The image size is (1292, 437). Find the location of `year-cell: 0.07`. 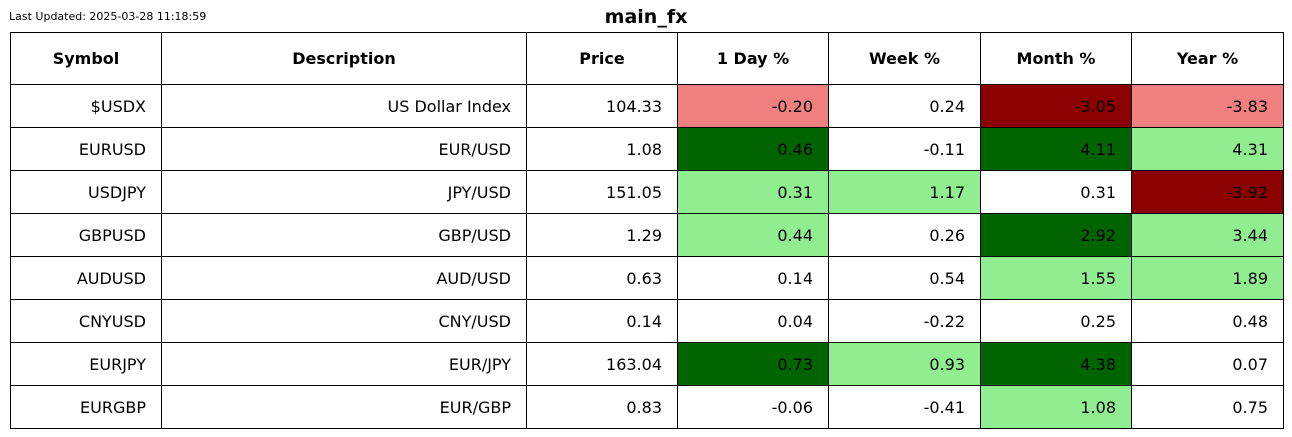

year-cell: 0.07 is located at coordinates (1207, 364).